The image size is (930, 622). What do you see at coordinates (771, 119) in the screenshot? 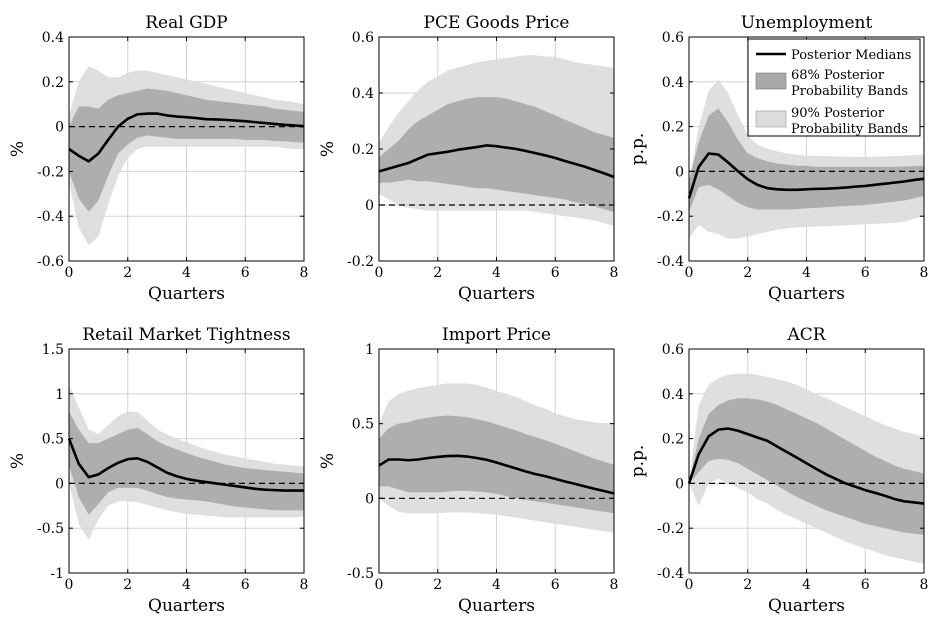
I see `legend-band90-swatch` at bounding box center [771, 119].